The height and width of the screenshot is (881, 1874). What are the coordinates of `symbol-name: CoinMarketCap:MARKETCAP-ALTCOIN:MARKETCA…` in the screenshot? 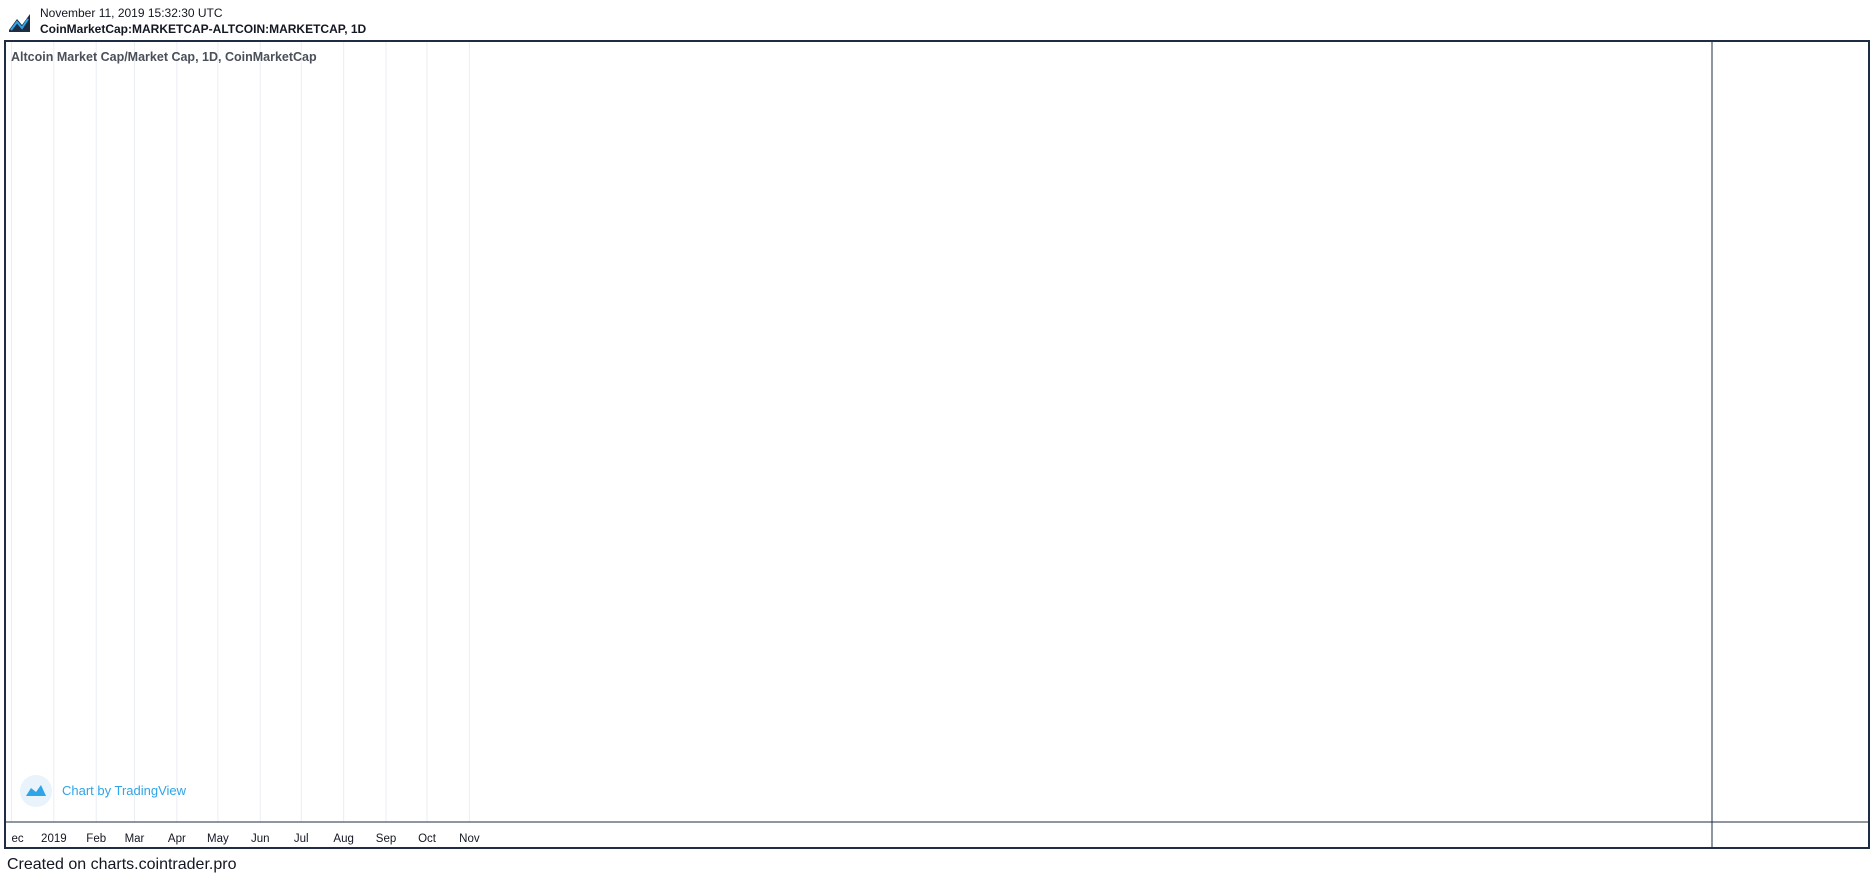 It's located at (203, 29).